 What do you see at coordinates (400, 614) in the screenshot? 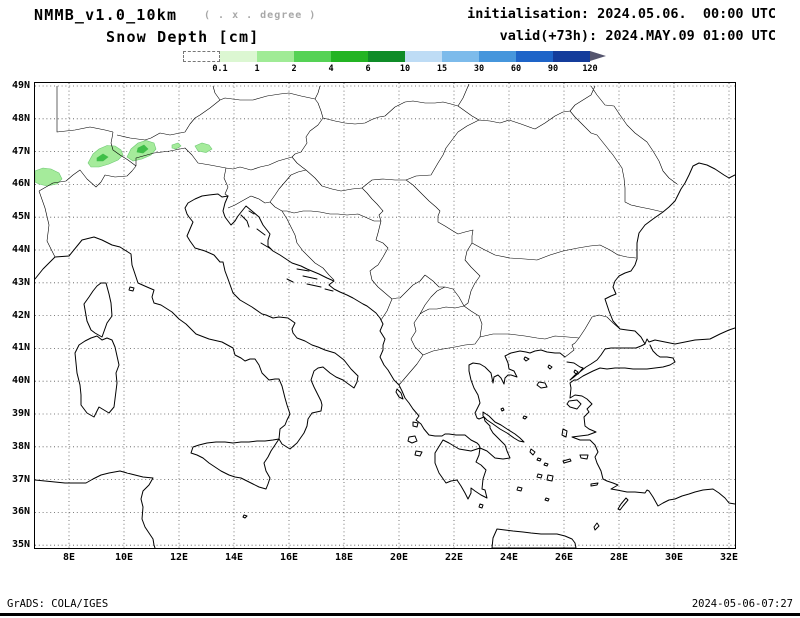
I see `bottom-border-line` at bounding box center [400, 614].